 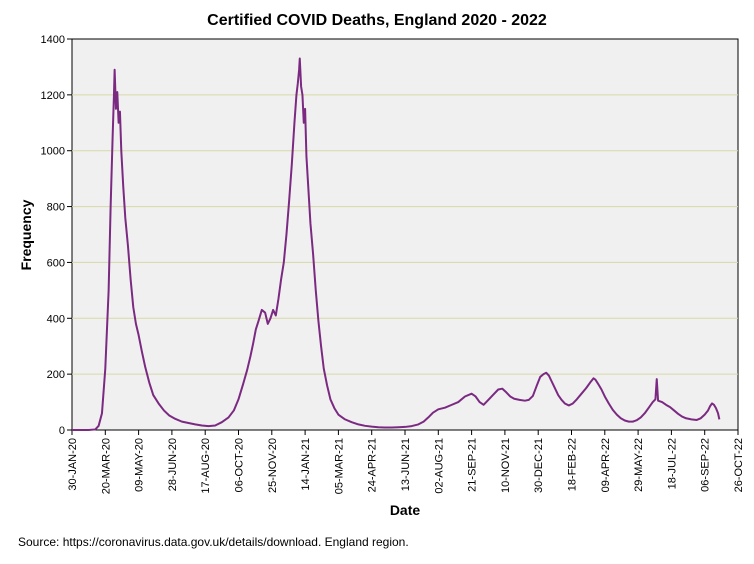 What do you see at coordinates (706, 465) in the screenshot?
I see `x-tick-label: 06-SEP-22` at bounding box center [706, 465].